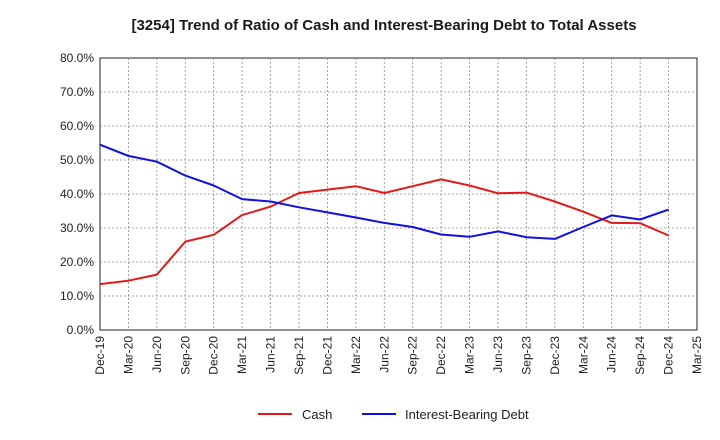 This screenshot has height=440, width=720. What do you see at coordinates (393, 414) in the screenshot?
I see `legend: Cash Interest-Bearing Debt` at bounding box center [393, 414].